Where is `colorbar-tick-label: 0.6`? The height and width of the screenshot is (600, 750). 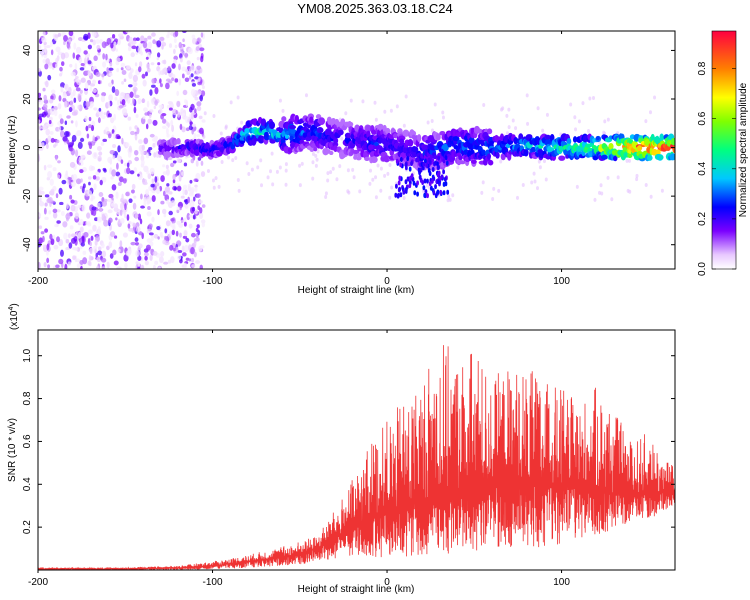
colorbar-tick-label: 0.6 is located at coordinates (702, 118).